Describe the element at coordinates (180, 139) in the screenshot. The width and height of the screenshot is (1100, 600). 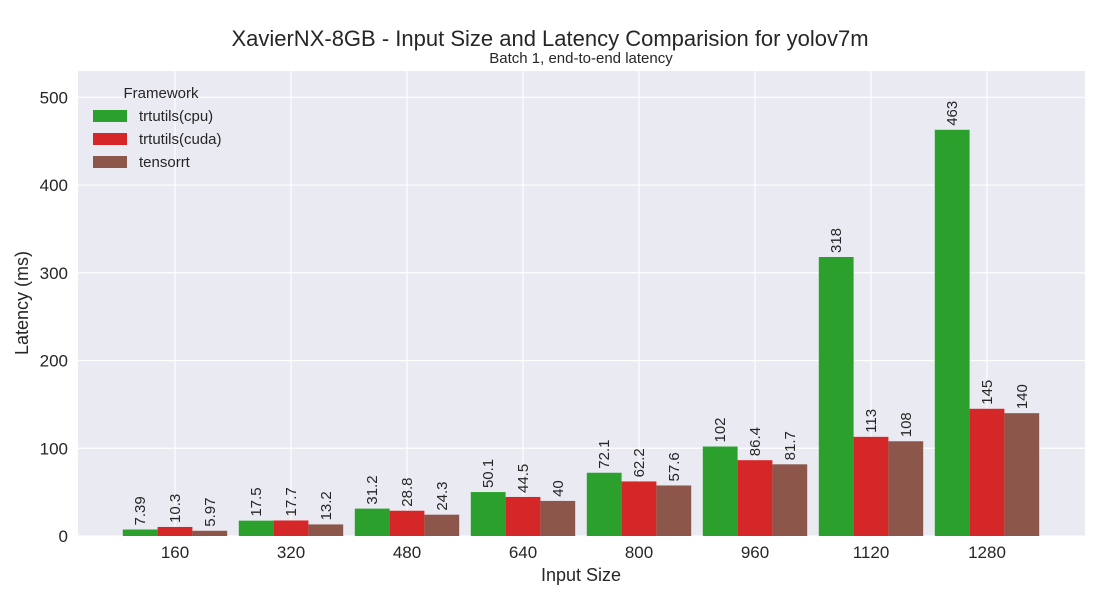
I see `legend-label: trtutils(cuda)` at that location.